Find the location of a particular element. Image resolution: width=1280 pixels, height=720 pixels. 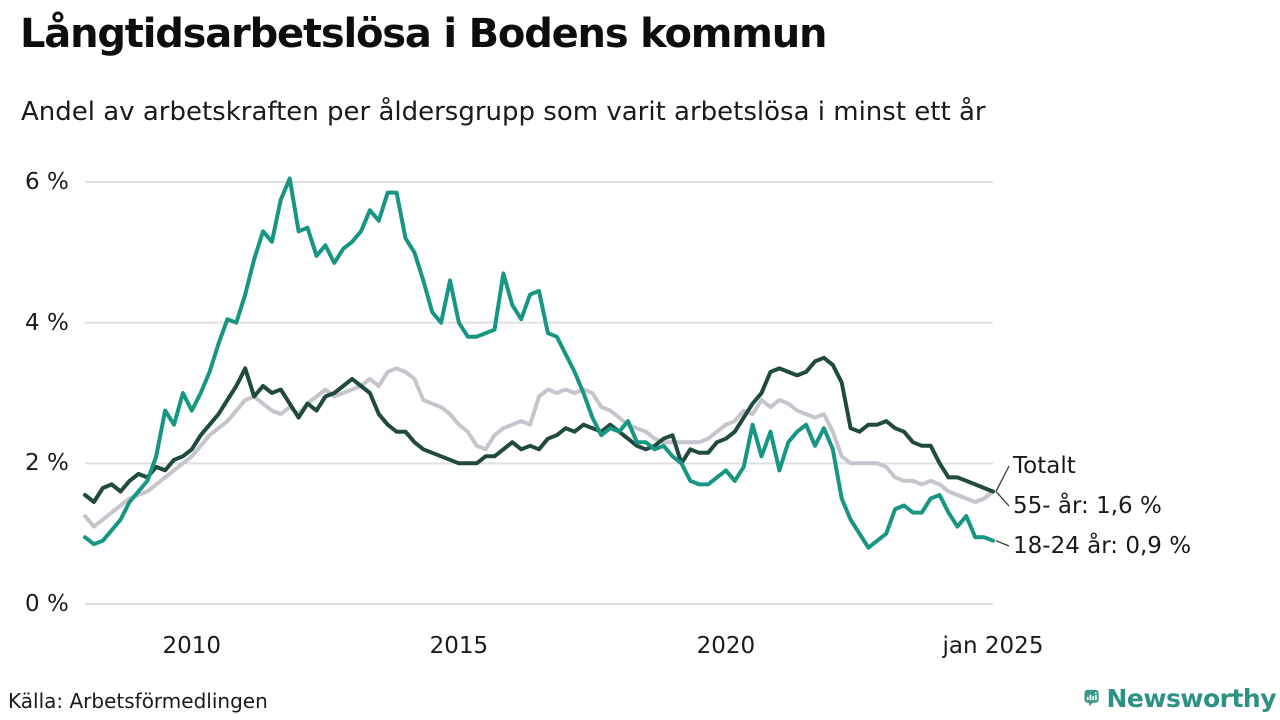

series-line-totalt is located at coordinates (539, 429).